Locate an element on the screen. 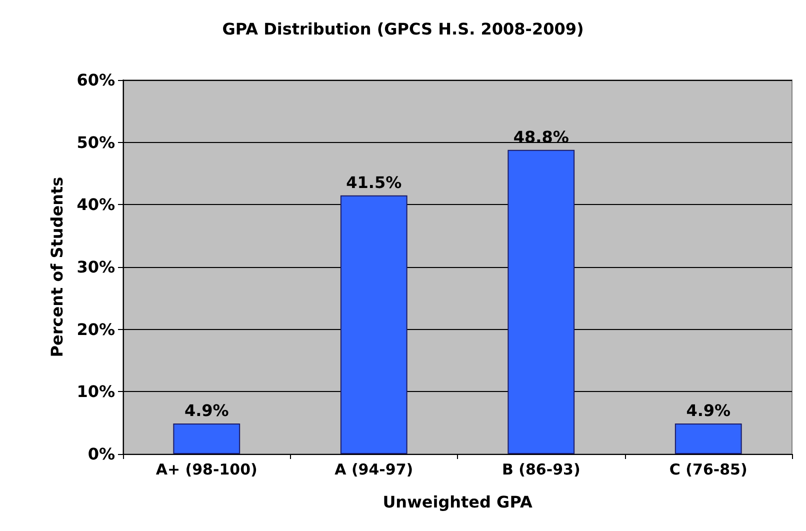 This screenshot has height=531, width=806. y-tick-label: 20% is located at coordinates (95, 329).